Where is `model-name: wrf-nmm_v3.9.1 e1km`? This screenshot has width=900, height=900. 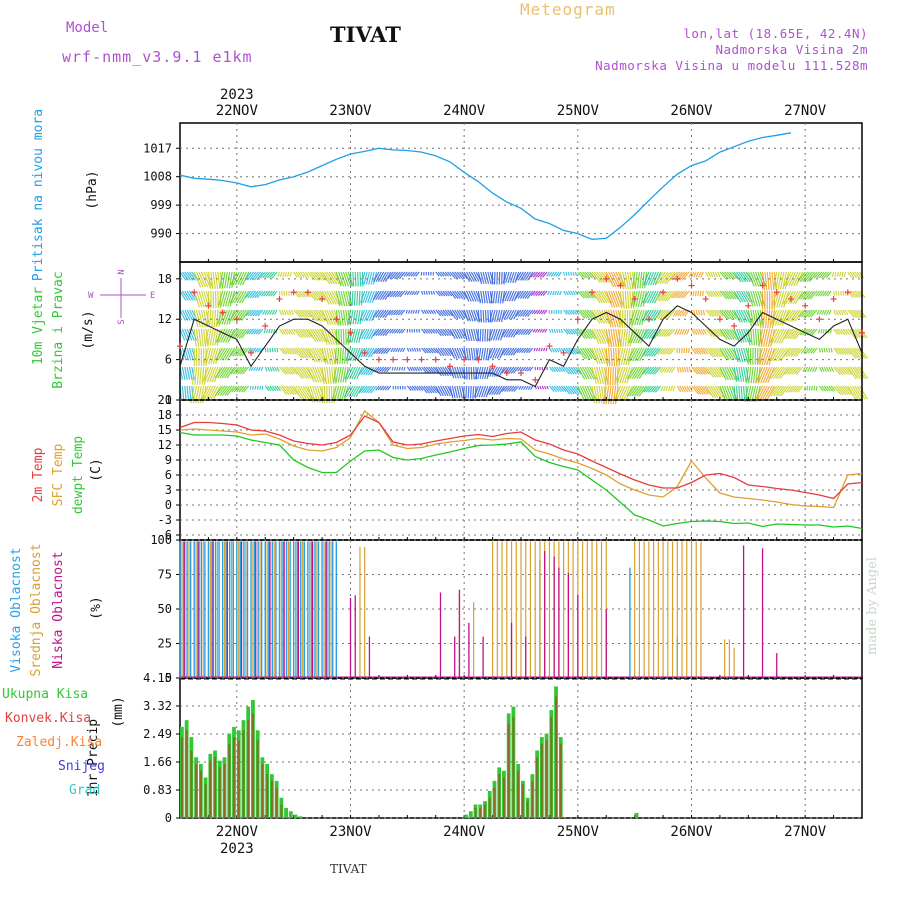
model-name: wrf-nmm_v3.9.1 e1km is located at coordinates (157, 57).